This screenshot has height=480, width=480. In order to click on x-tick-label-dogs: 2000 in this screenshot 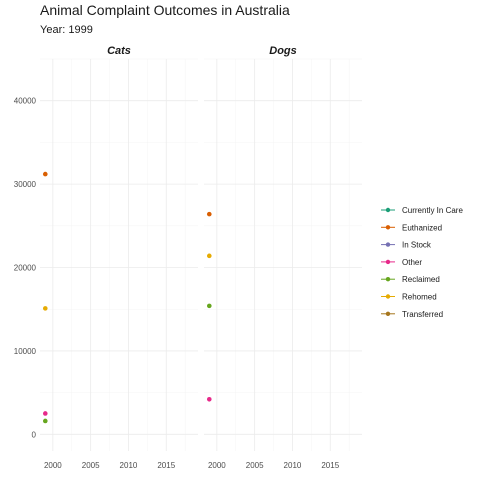, I will do `click(217, 465)`.